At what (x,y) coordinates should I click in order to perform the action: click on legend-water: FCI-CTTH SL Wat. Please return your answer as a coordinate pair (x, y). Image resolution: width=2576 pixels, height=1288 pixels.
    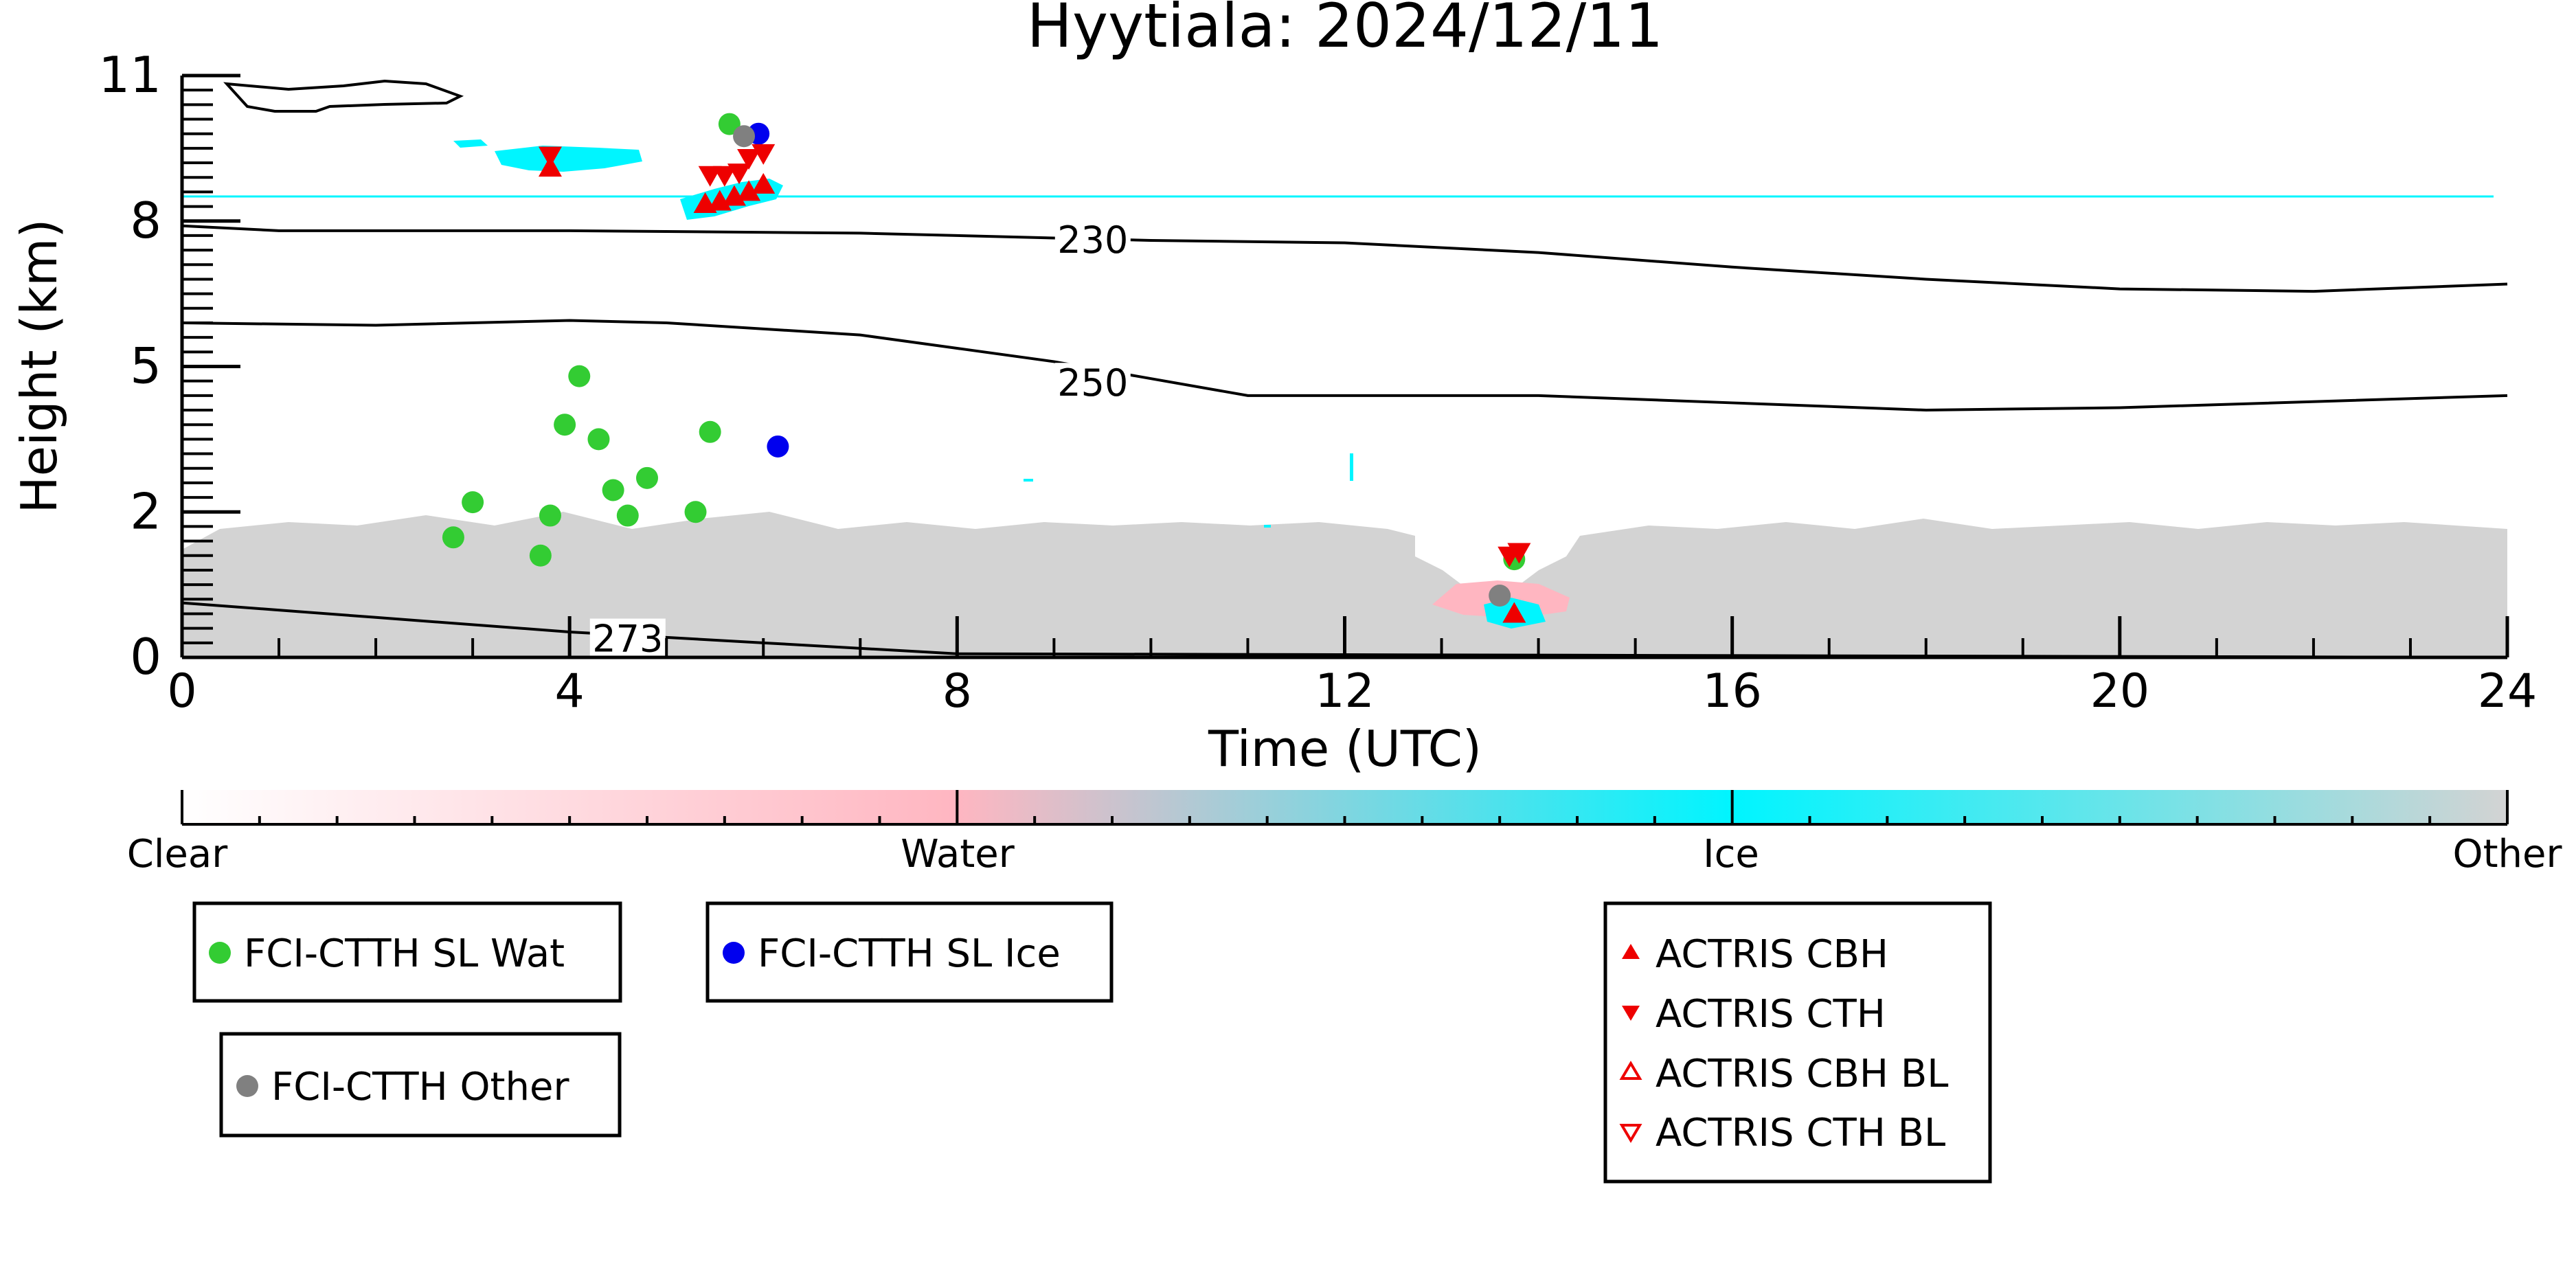
    Looking at the image, I should click on (407, 952).